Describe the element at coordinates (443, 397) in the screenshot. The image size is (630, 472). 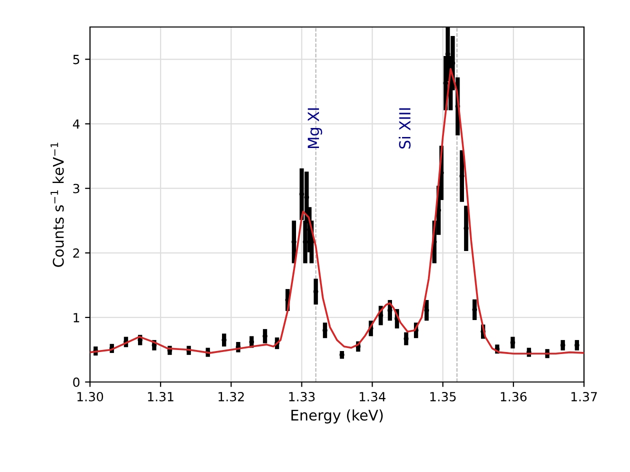
I see `x-tick-label: 1.35` at that location.